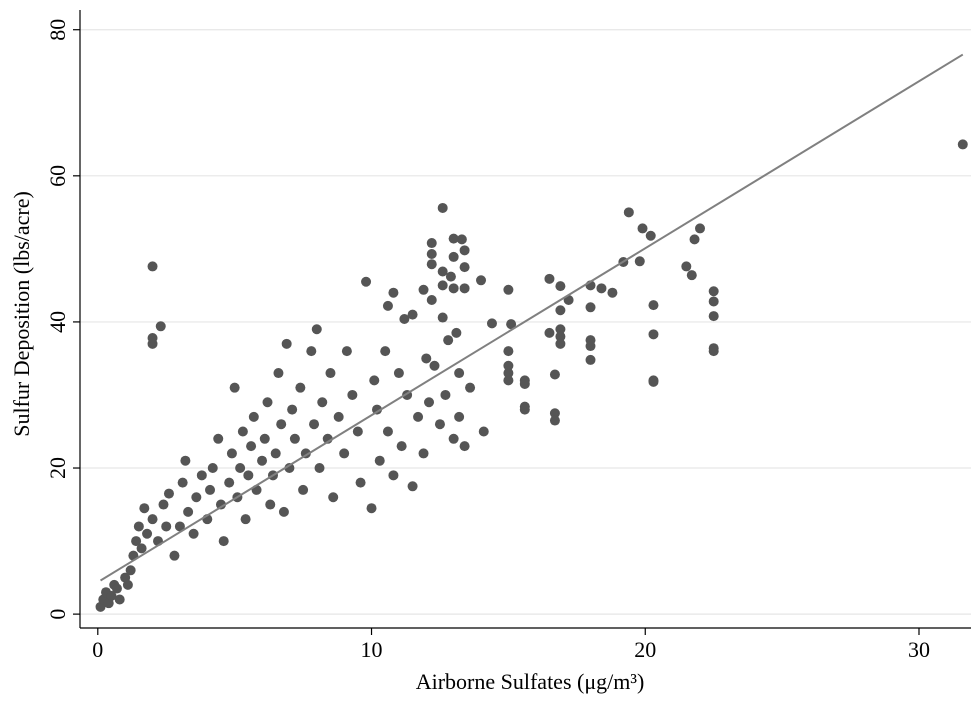 Image resolution: width=971 pixels, height=701 pixels. I want to click on x-tick-label: 10, so click(372, 649).